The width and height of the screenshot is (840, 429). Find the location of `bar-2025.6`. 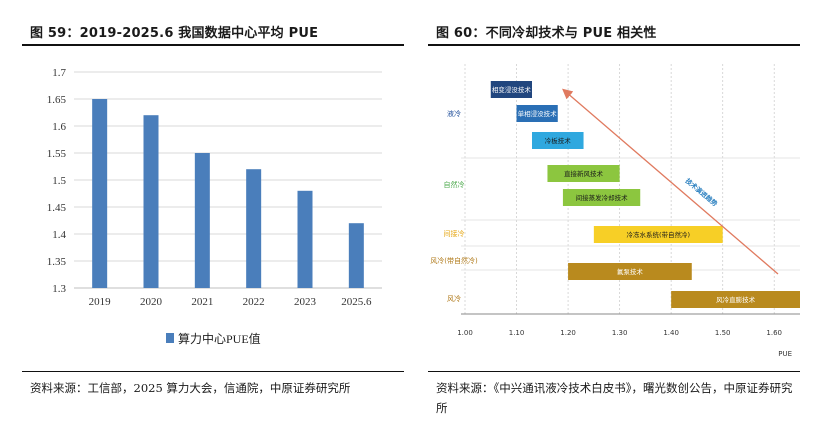

bar-2025.6 is located at coordinates (356, 255).